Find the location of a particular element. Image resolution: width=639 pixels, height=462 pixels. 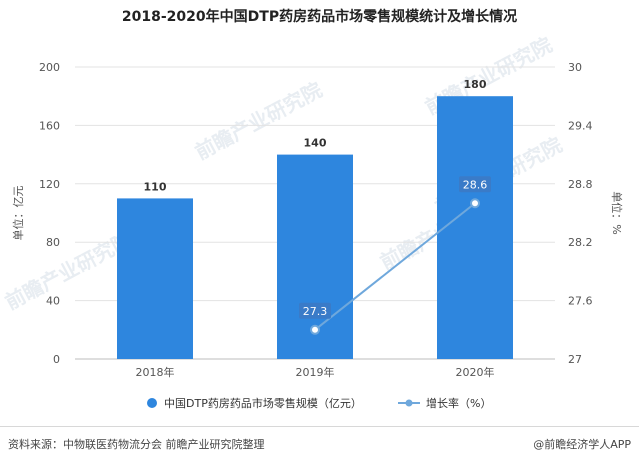

left-axis-ticks: 0 40 80 120 160 200 is located at coordinates (49, 213).